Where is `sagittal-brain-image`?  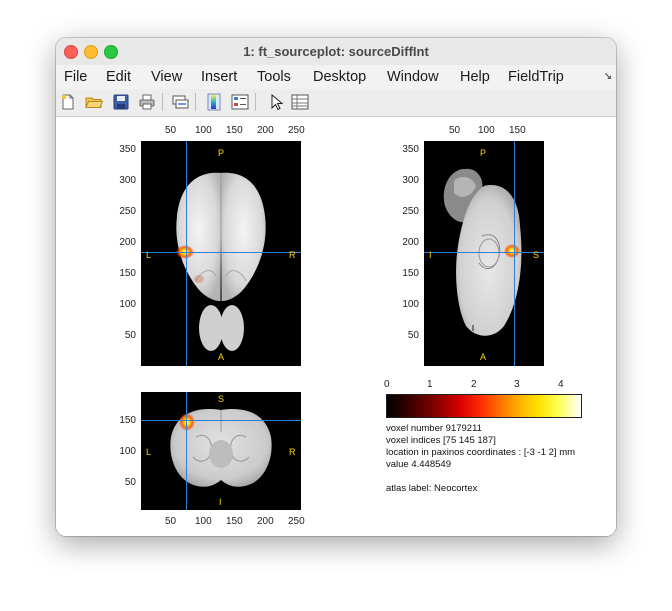
sagittal-brain-image is located at coordinates (482, 252).